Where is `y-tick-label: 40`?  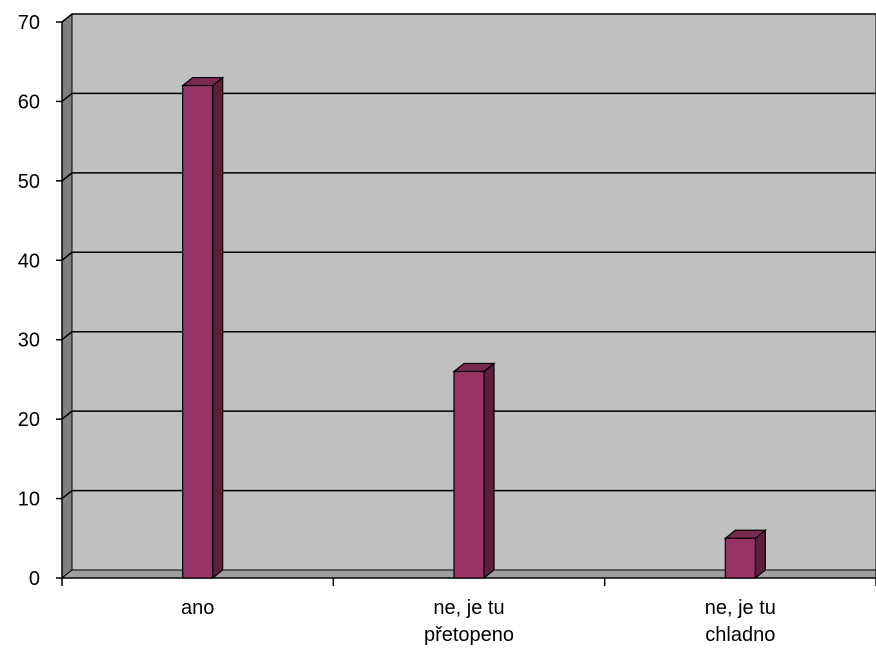 y-tick-label: 40 is located at coordinates (29, 261).